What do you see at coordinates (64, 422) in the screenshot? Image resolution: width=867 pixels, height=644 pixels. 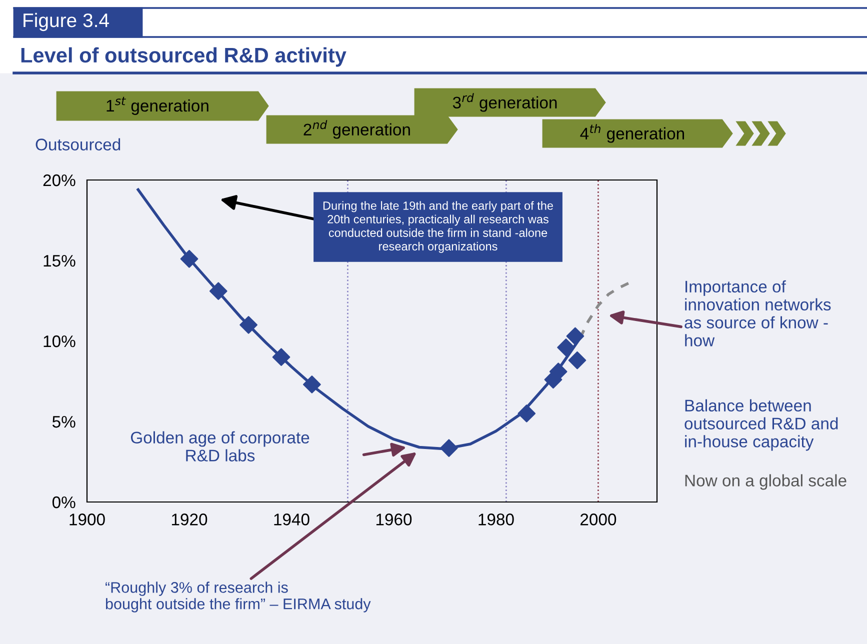 I see `y-tick-label: 5%` at bounding box center [64, 422].